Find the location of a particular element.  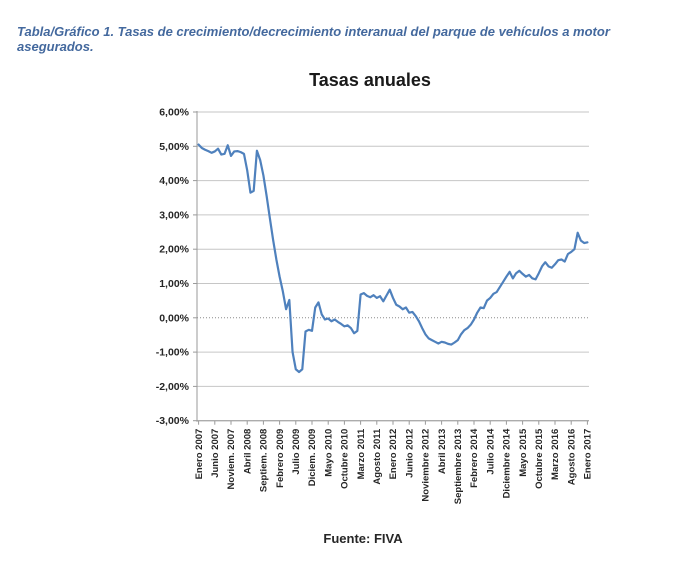

y-tick-label: -2,00% is located at coordinates (173, 387).